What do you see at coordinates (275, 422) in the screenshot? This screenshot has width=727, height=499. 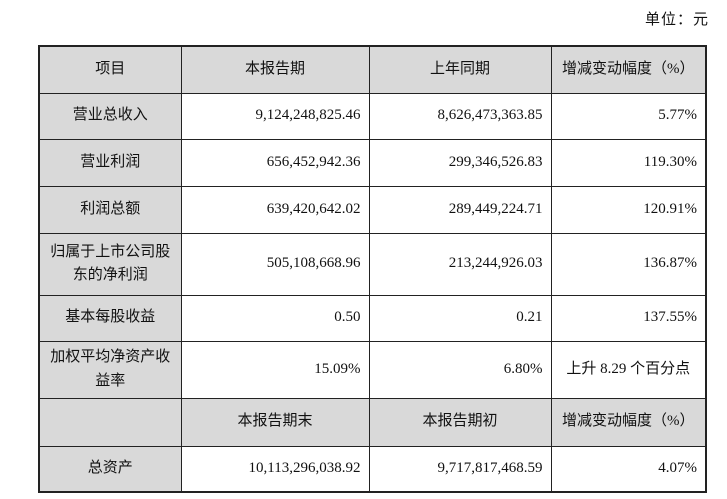 I see `header-cell-period-end: 本报告期末` at bounding box center [275, 422].